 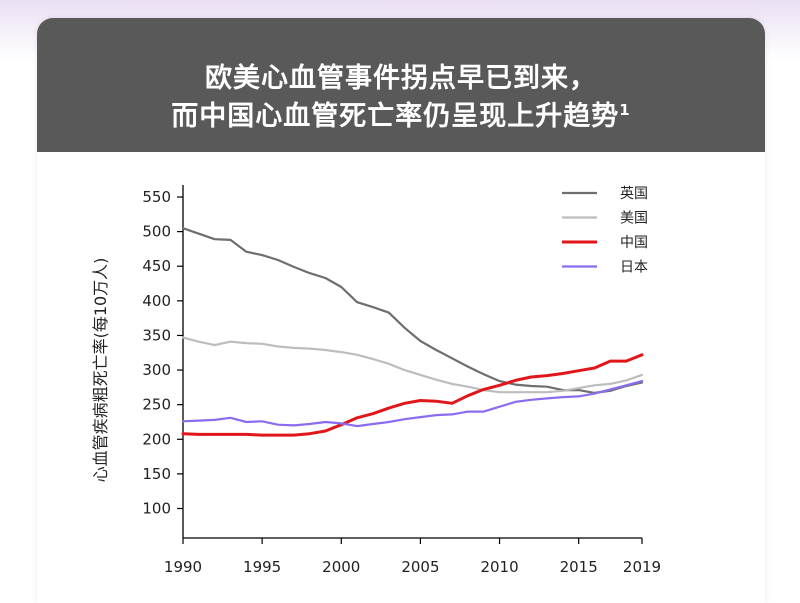 What do you see at coordinates (262, 567) in the screenshot?
I see `x-tick-label-1995: 1995` at bounding box center [262, 567].